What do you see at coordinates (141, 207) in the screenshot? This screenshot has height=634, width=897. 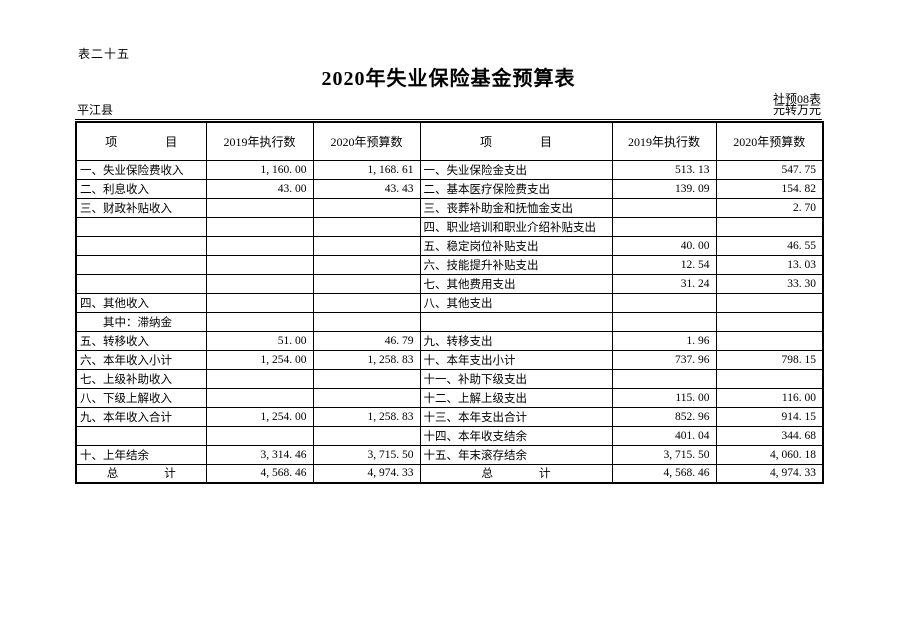 I see `item-cell-left: 三、财政补贴收入` at bounding box center [141, 207].